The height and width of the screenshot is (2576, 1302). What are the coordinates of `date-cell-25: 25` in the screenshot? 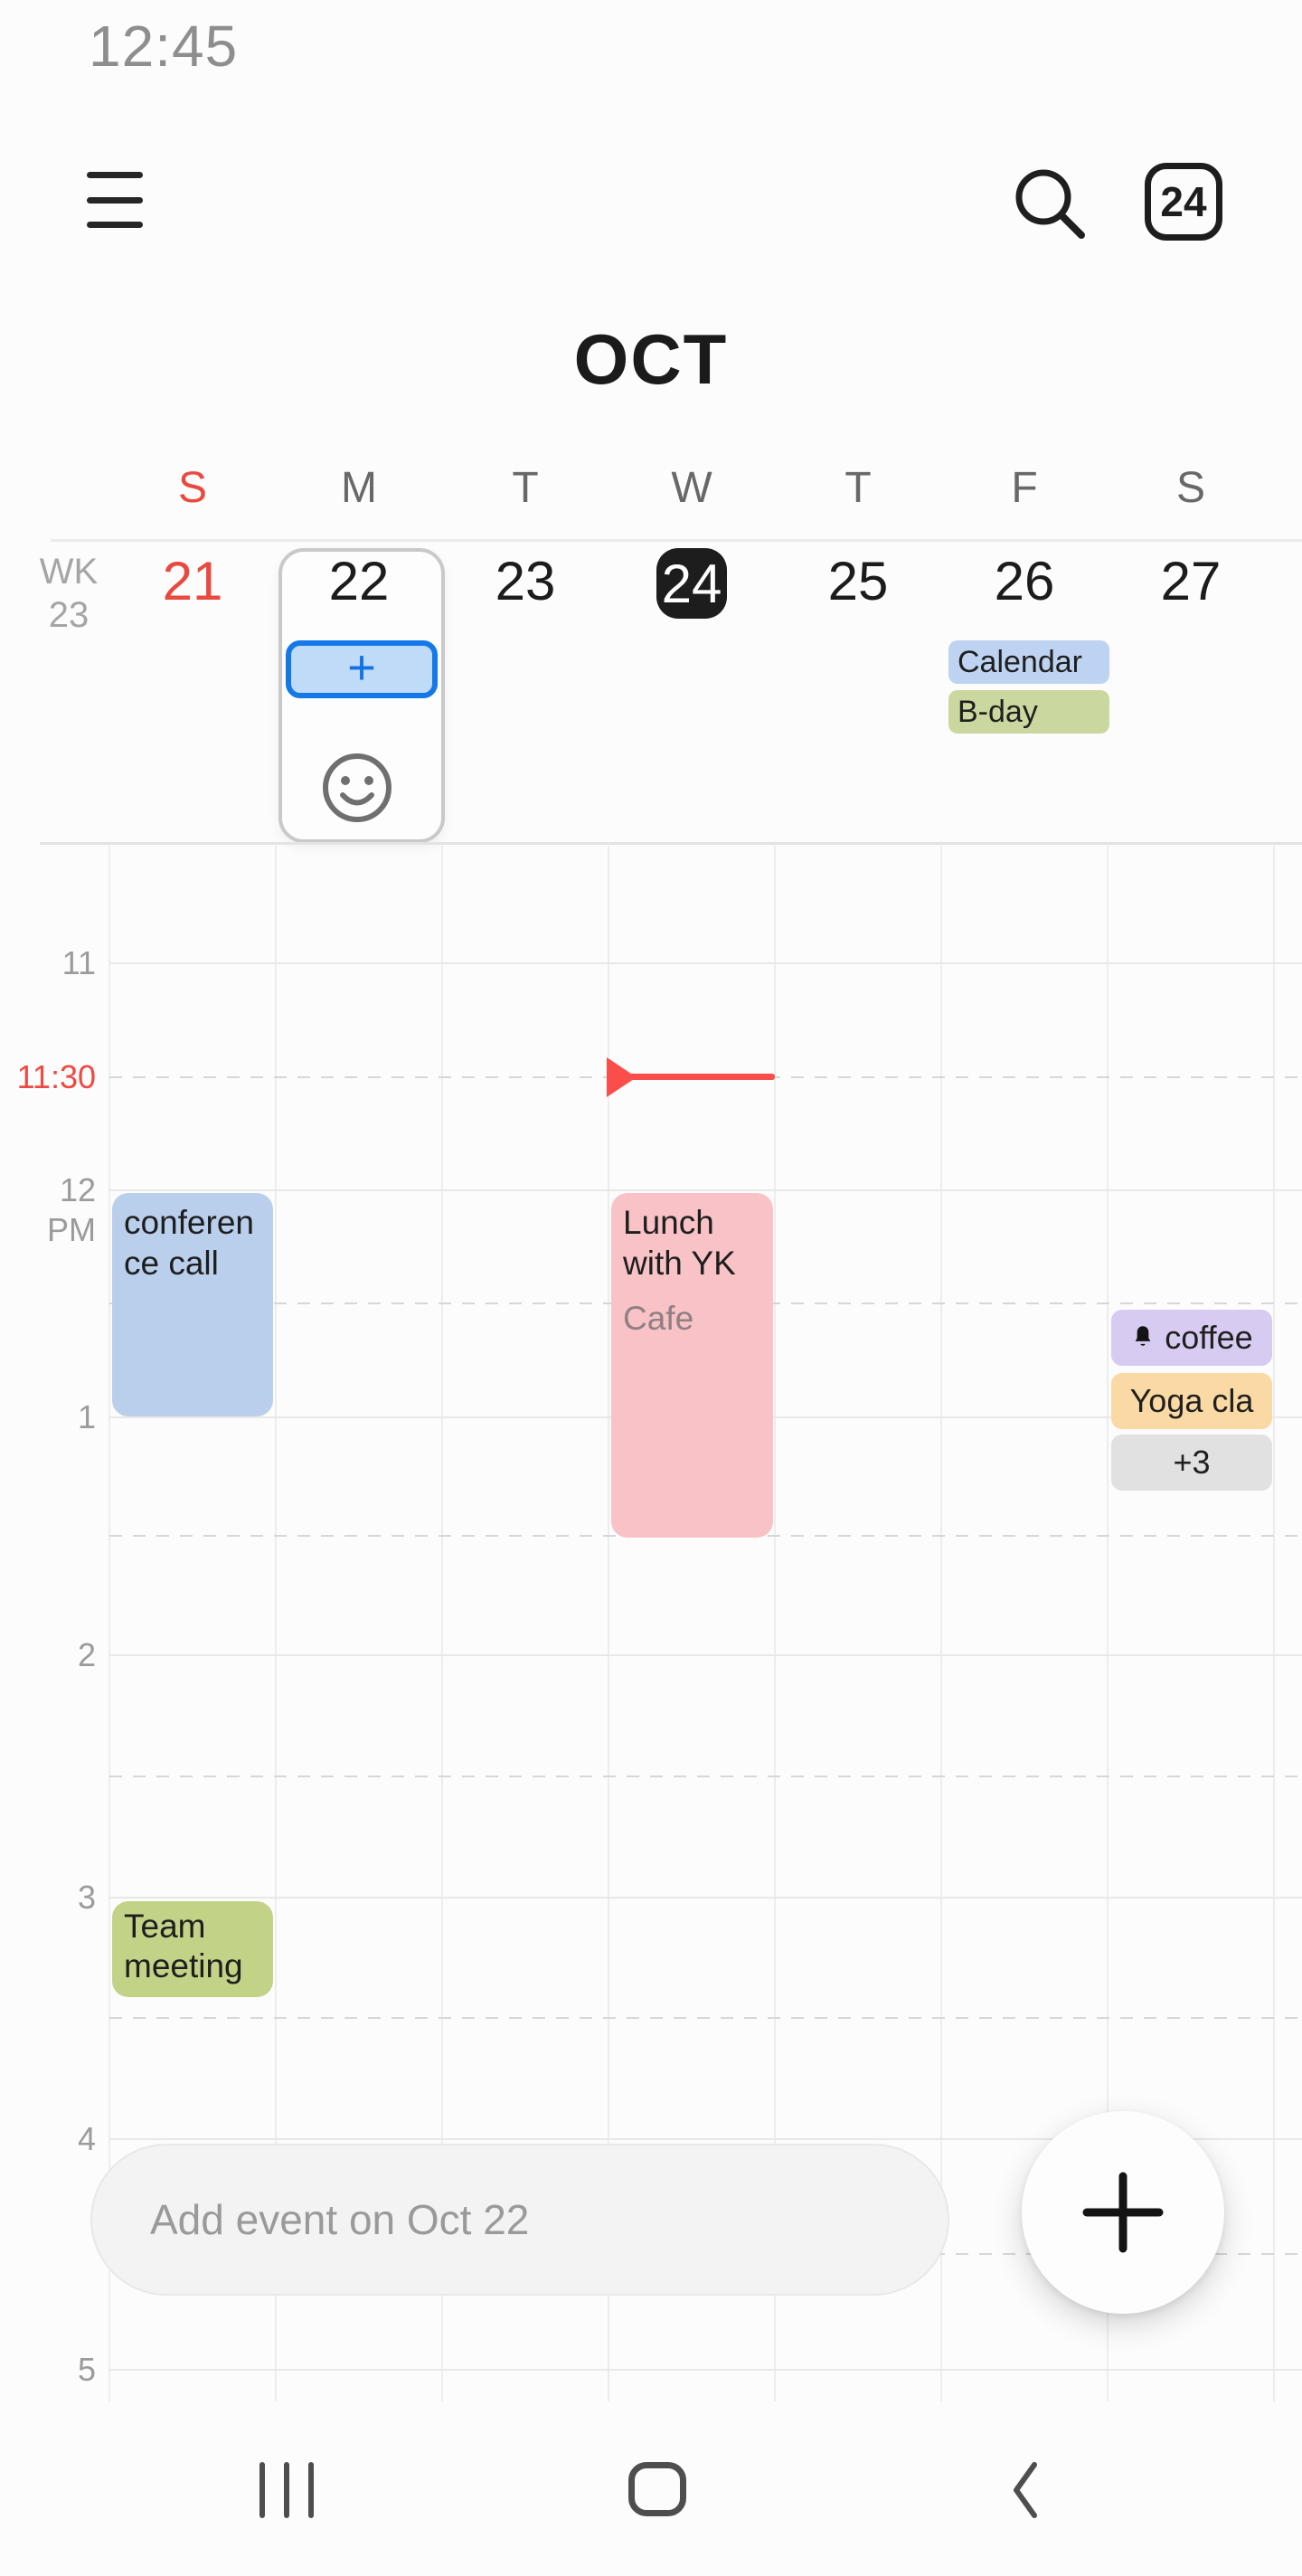 It's located at (858, 581).